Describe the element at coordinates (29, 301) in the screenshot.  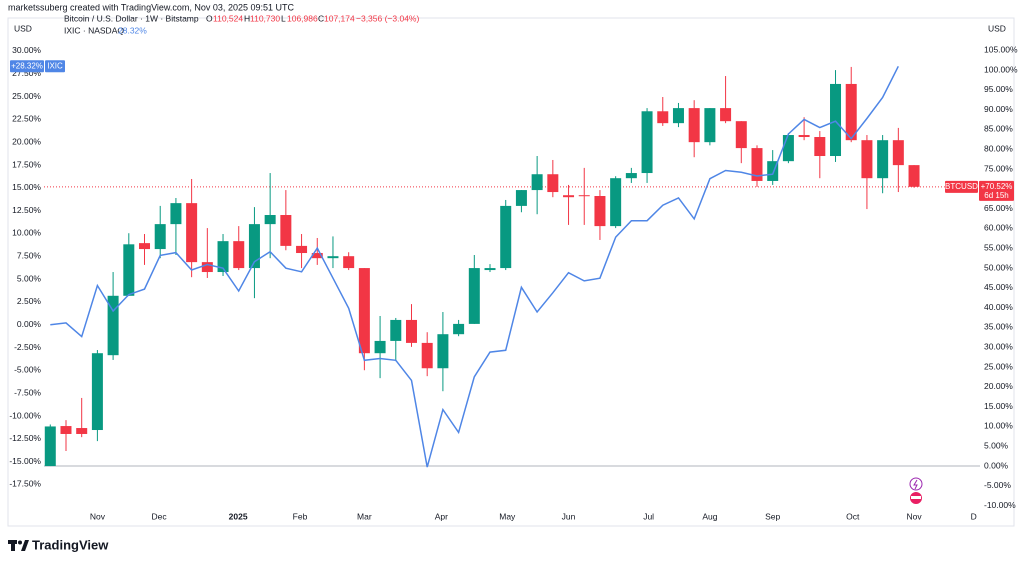
I see `y-tick-label: 2.50%` at that location.